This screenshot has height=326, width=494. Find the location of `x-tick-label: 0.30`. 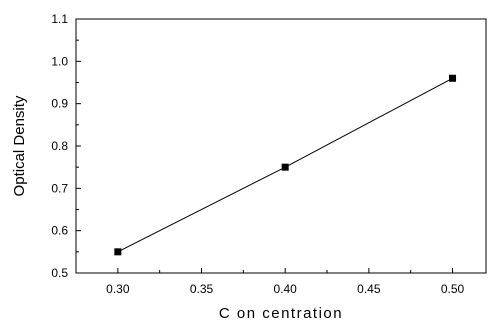

x-tick-label: 0.30 is located at coordinates (118, 289).